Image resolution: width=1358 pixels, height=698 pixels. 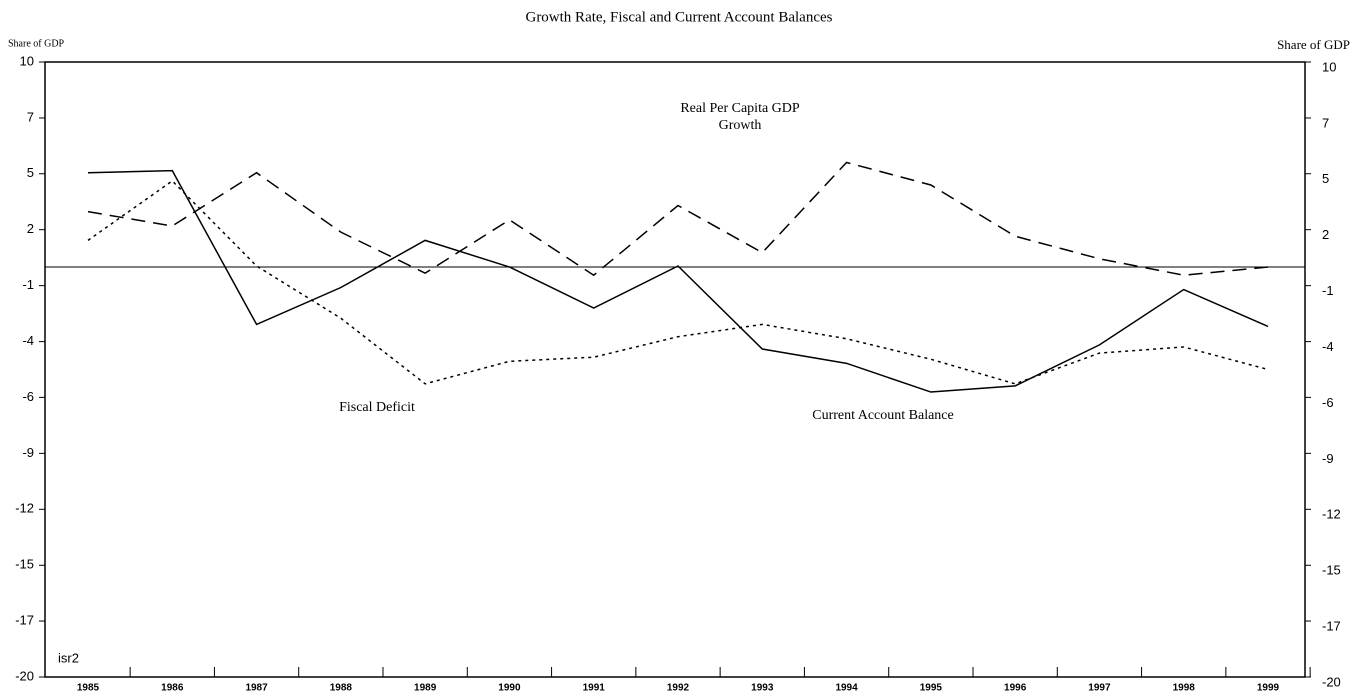 What do you see at coordinates (740, 117) in the screenshot?
I see `series-annotation: Real Per Capita GDP Growth` at bounding box center [740, 117].